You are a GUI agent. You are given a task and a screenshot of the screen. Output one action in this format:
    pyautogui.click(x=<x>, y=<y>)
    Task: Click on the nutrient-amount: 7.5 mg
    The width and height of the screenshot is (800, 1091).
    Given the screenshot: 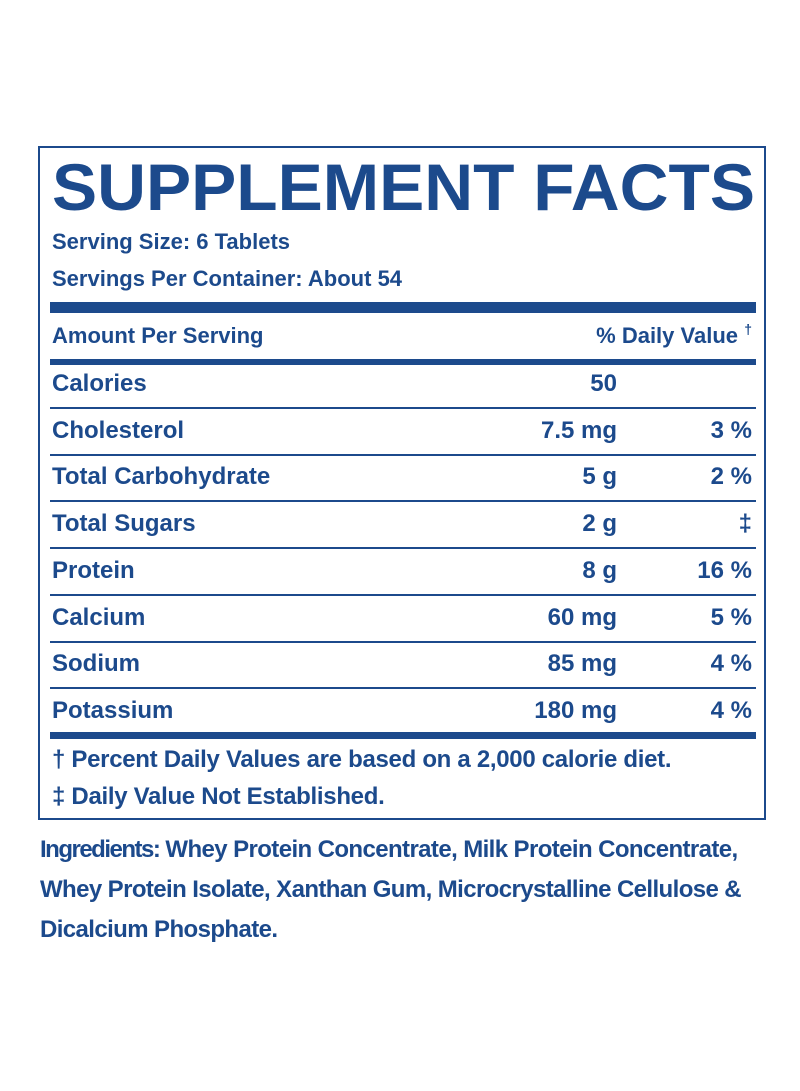 What is the action you would take?
    pyautogui.click(x=578, y=430)
    